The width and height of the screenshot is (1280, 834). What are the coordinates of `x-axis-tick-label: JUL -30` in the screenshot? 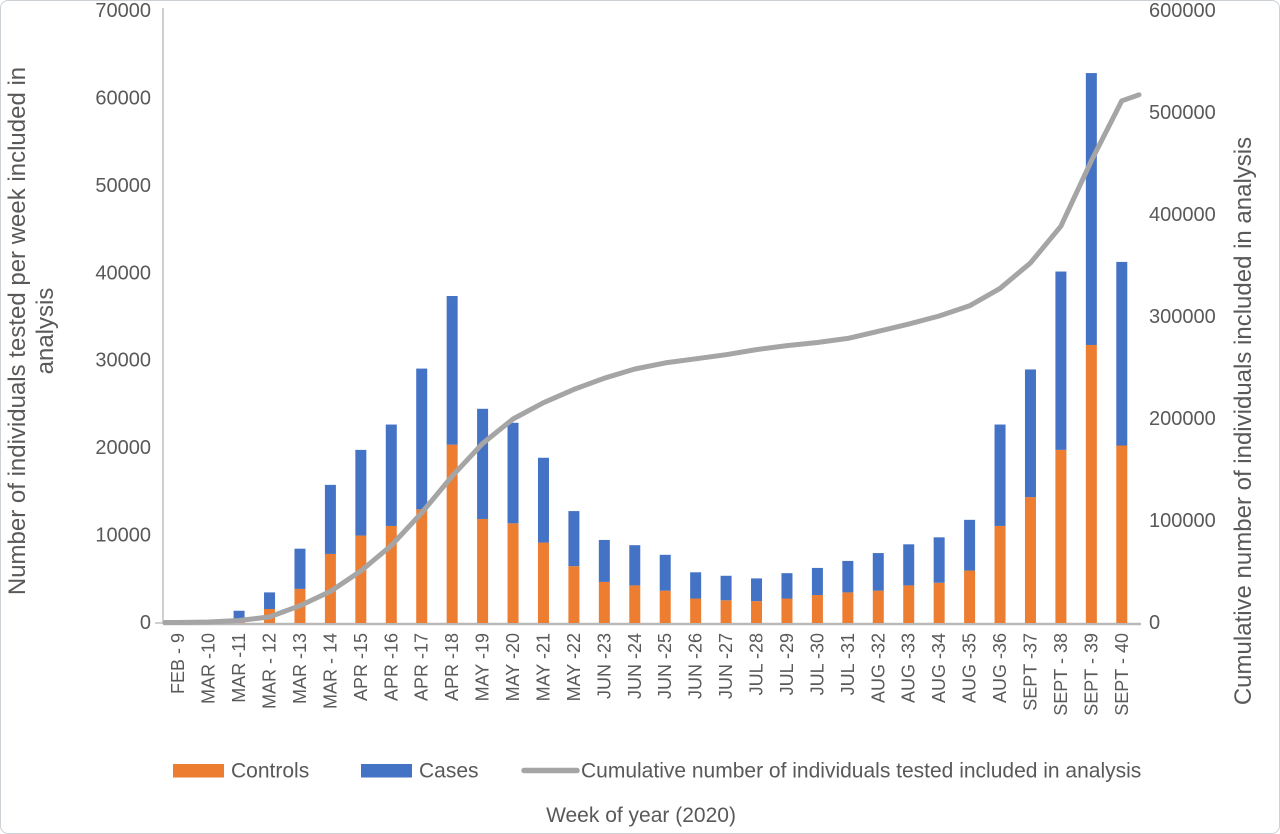 It's located at (817, 664).